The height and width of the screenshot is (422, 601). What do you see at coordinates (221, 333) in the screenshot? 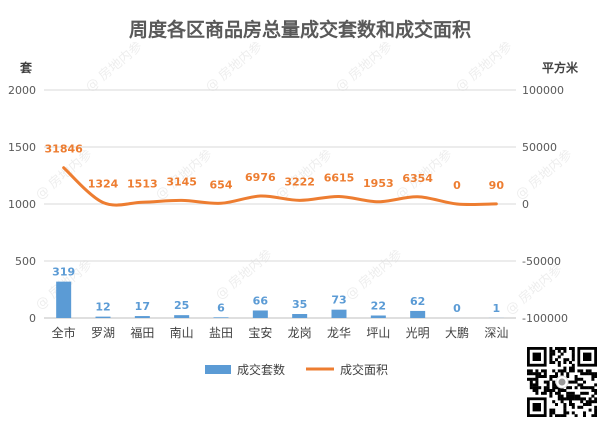
I see `x-tick-label: 盐田` at bounding box center [221, 333].